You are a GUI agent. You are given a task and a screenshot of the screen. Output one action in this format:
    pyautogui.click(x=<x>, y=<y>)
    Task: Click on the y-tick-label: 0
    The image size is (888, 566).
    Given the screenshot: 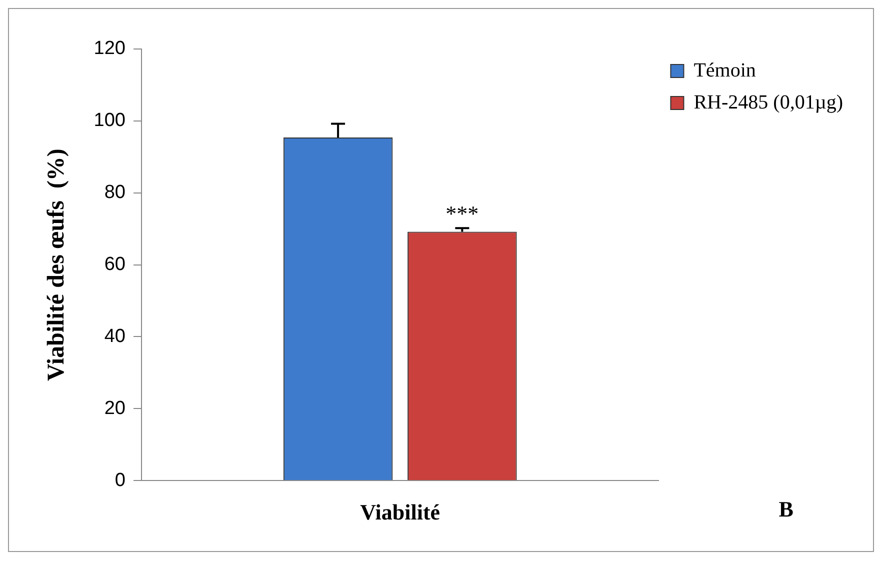 What is the action you would take?
    pyautogui.click(x=120, y=480)
    